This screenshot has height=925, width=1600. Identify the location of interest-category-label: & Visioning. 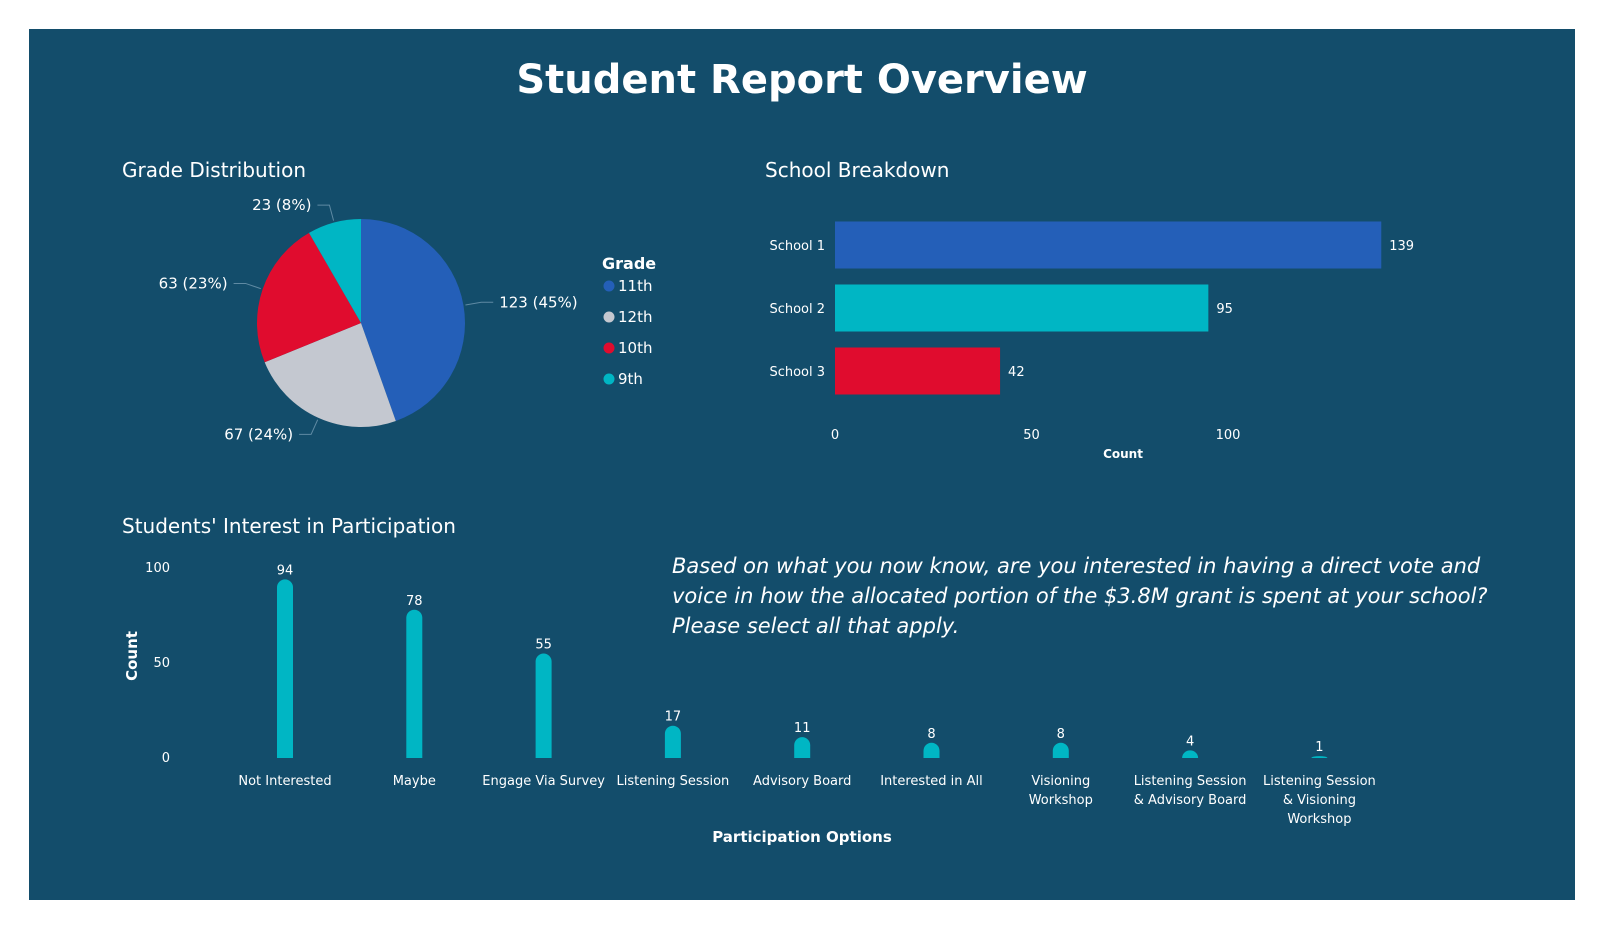
(1319, 800).